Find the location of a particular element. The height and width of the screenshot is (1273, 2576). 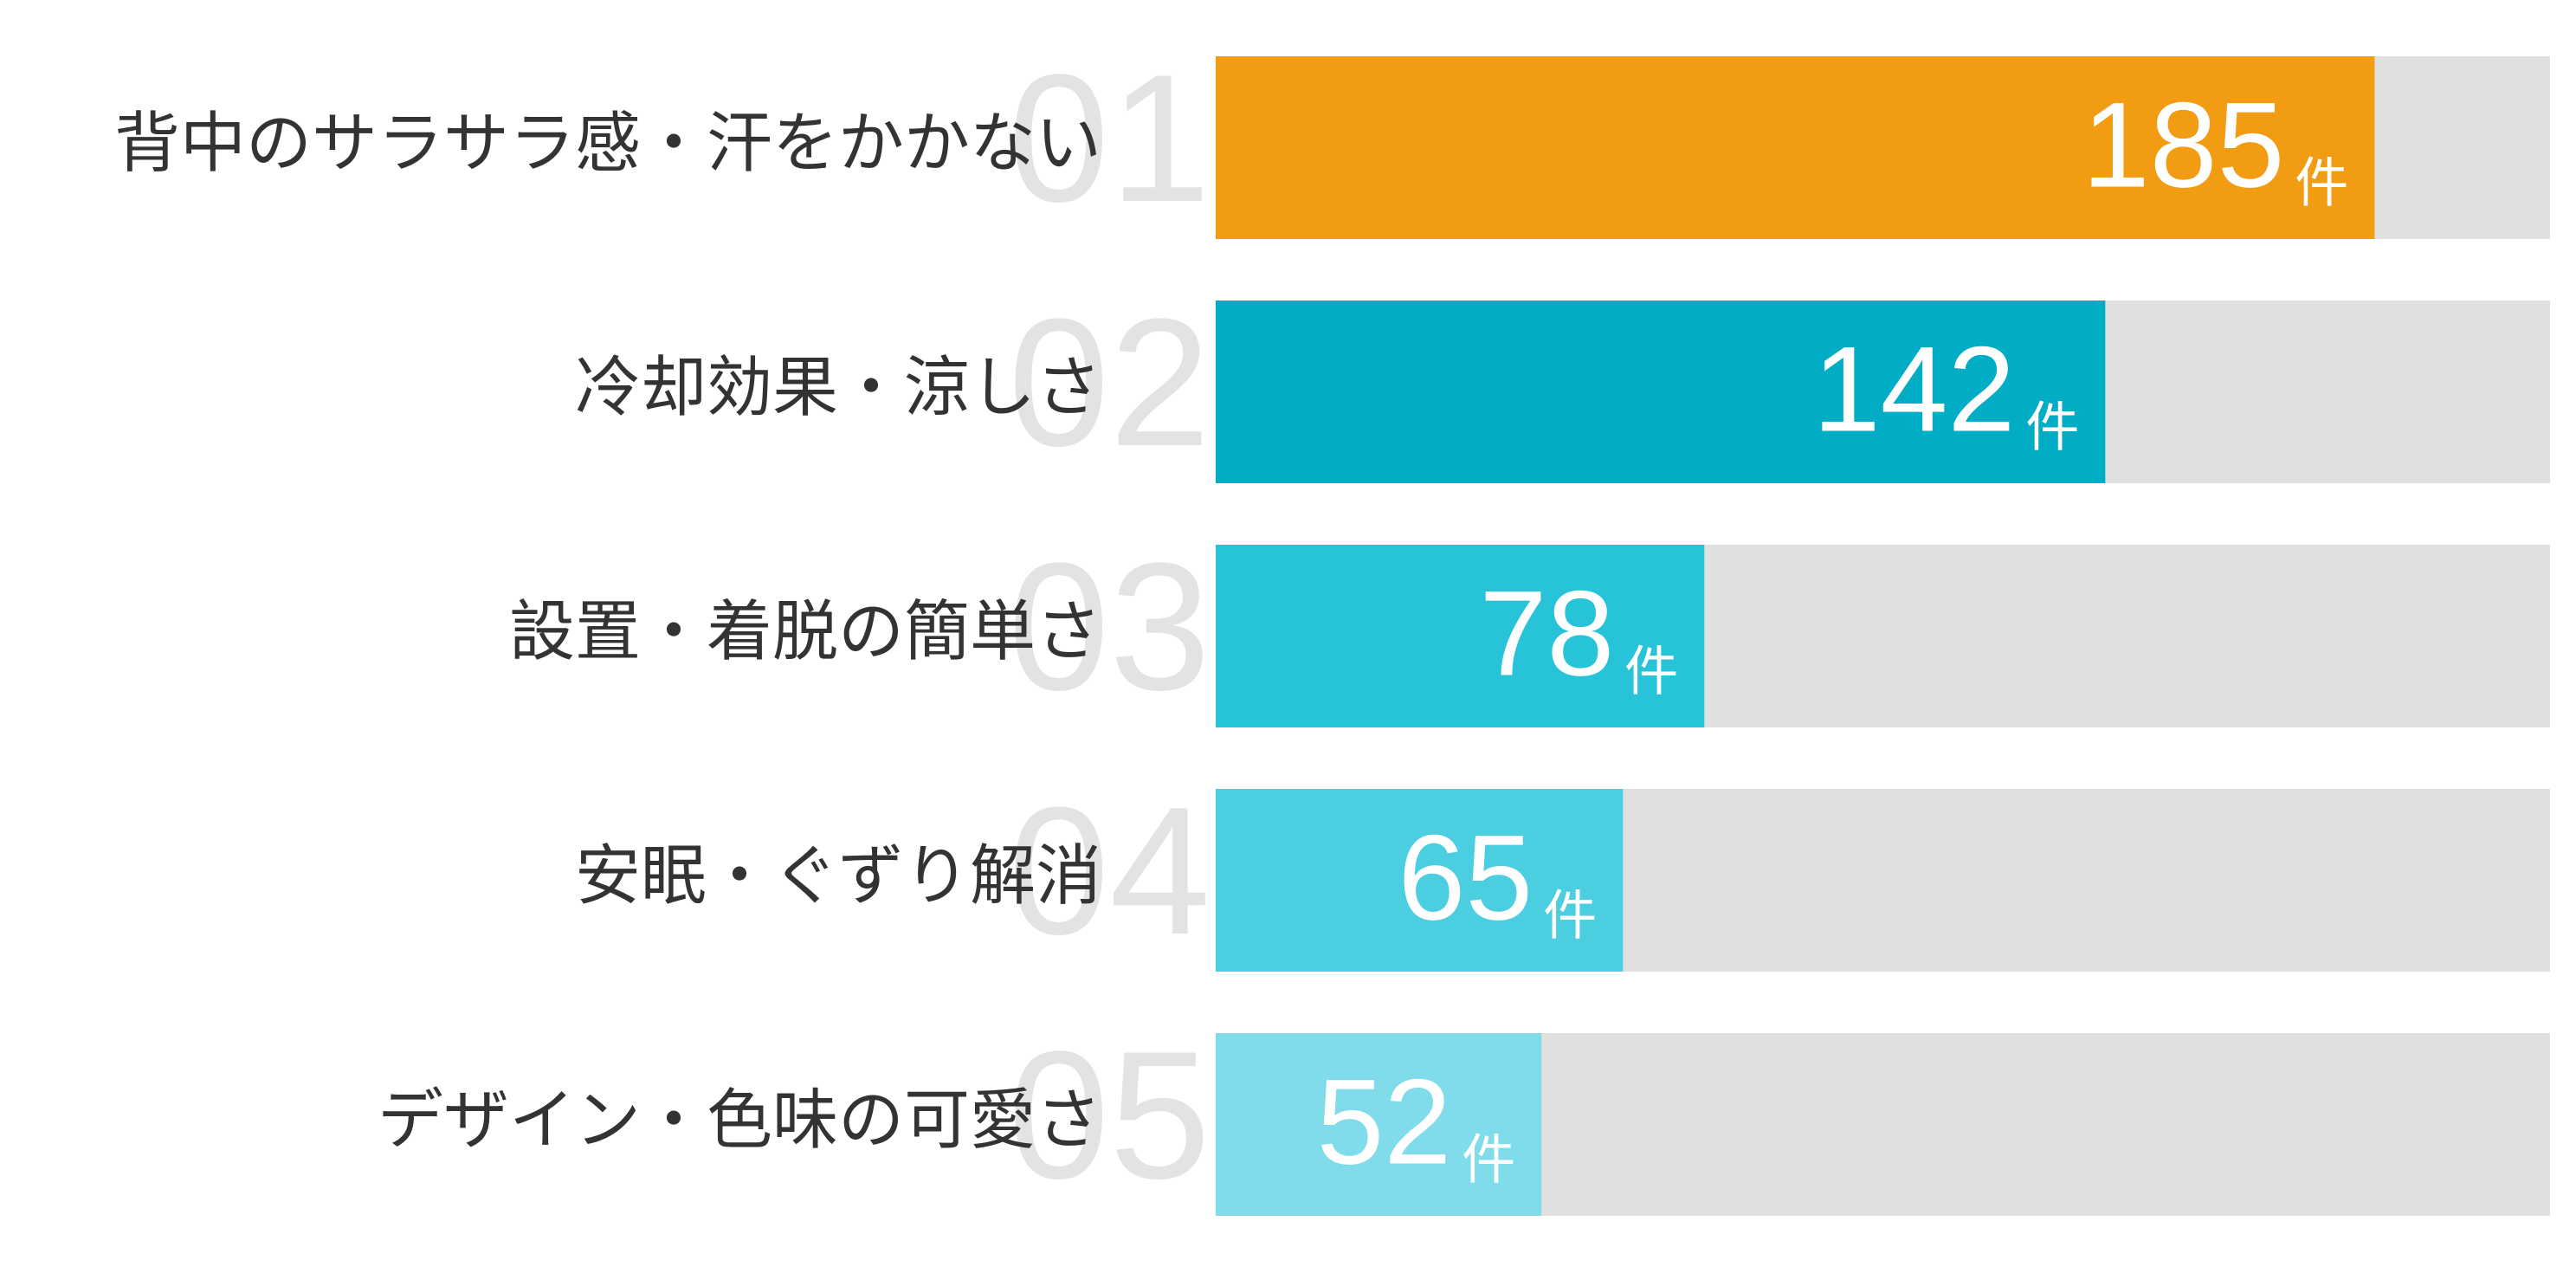

value-label: 185 is located at coordinates (2183, 144).